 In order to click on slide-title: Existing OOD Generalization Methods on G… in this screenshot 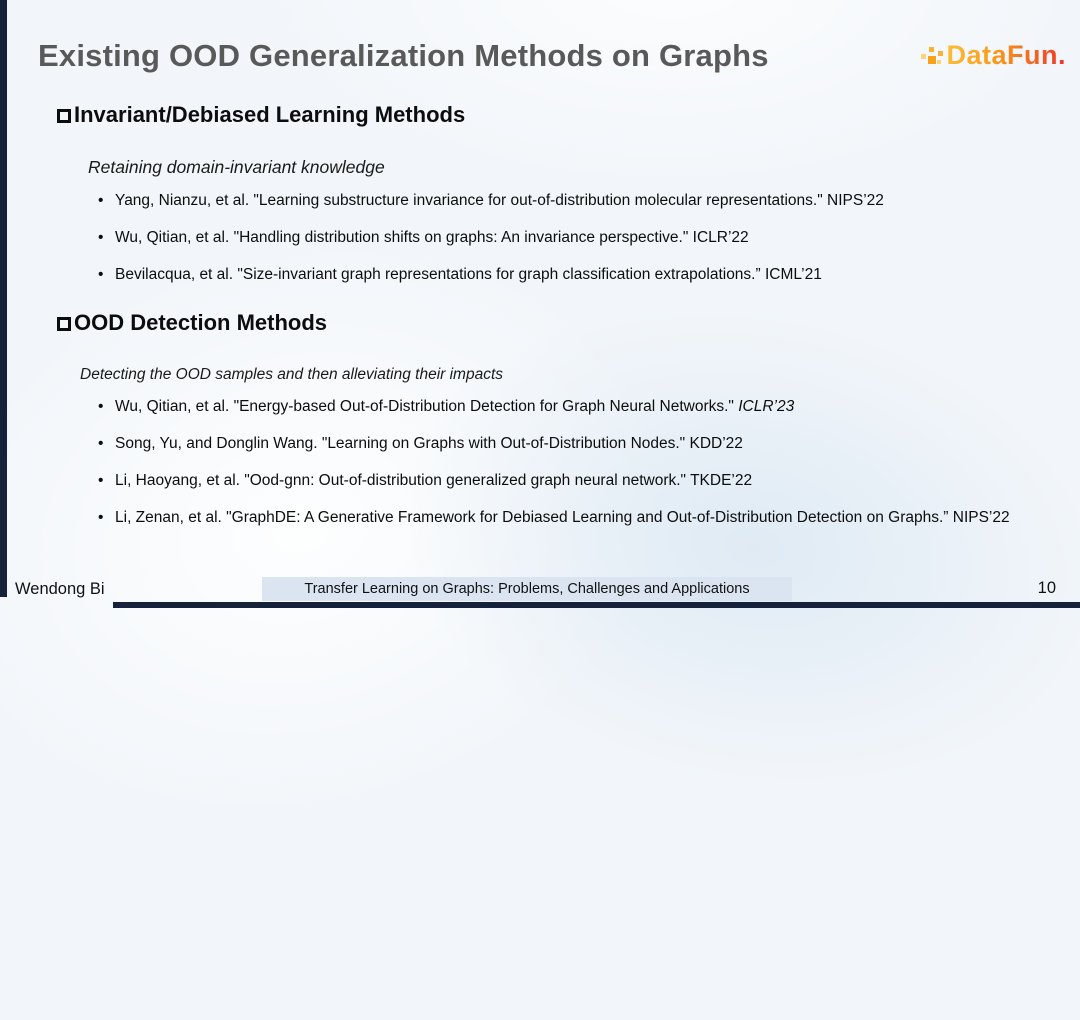, I will do `click(403, 55)`.